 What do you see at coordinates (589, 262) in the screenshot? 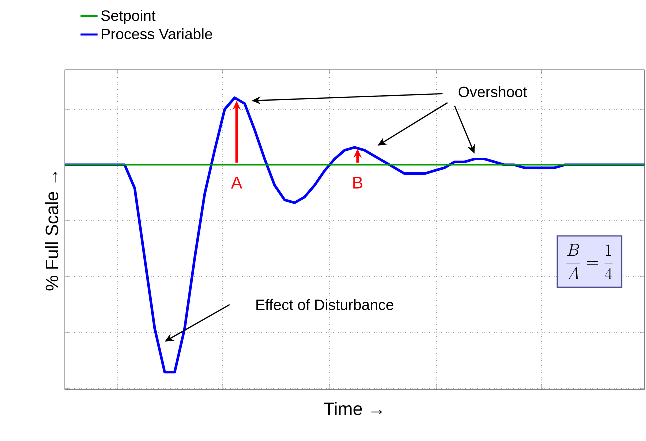
I see `annotation: $\frac{B}{A}=\frac{1}{4}$` at bounding box center [589, 262].